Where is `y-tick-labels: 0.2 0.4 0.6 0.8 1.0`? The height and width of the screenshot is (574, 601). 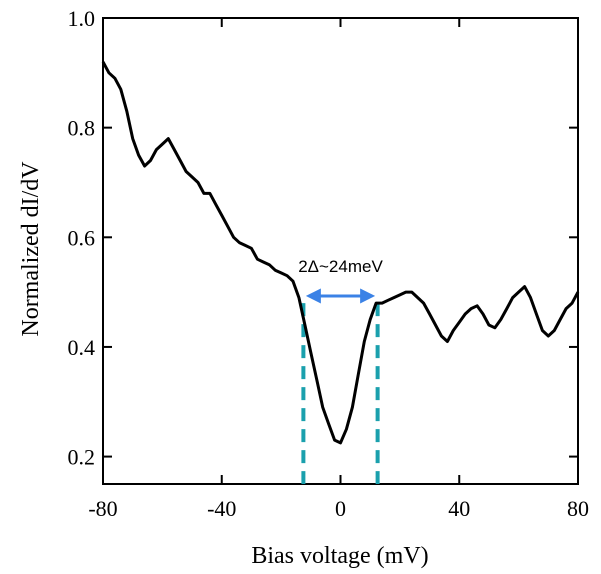
y-tick-labels: 0.2 0.4 0.6 0.8 1.0 is located at coordinates (82, 238).